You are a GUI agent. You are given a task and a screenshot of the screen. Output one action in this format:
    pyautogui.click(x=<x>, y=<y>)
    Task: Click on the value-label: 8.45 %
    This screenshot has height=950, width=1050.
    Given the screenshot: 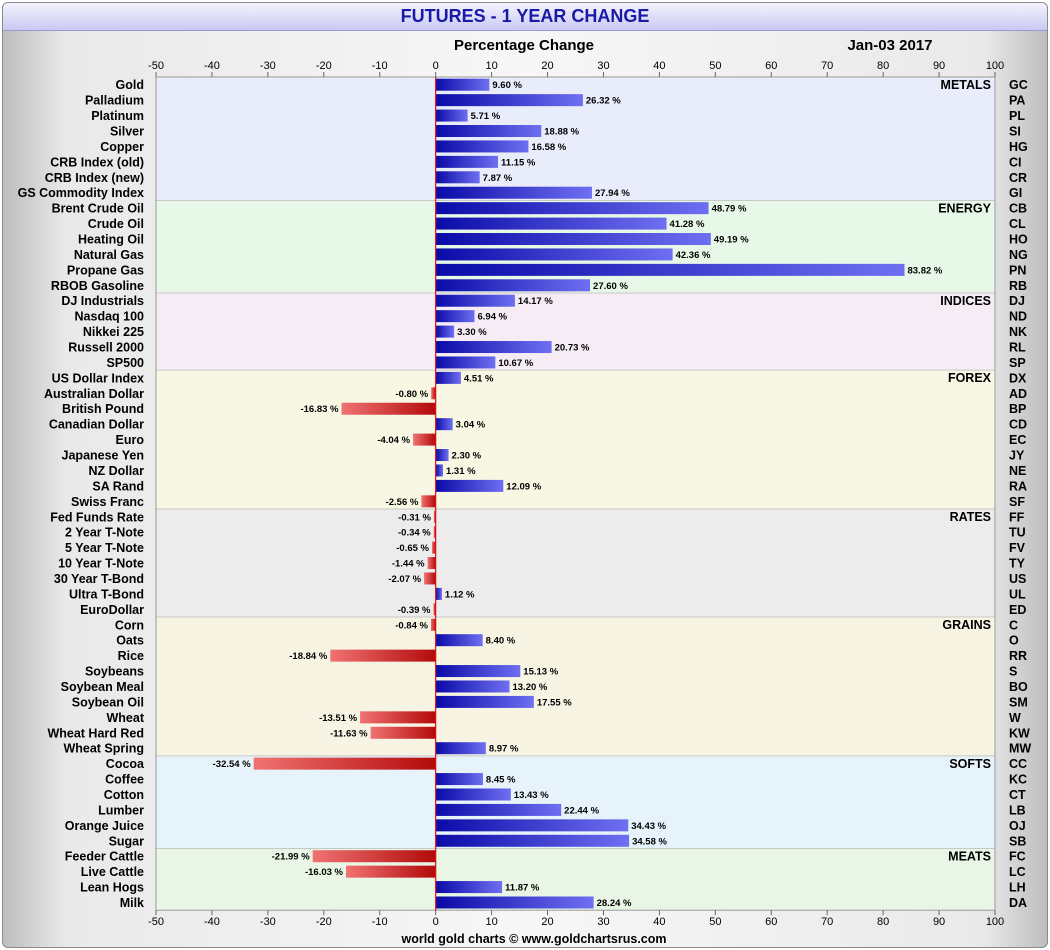 What is the action you would take?
    pyautogui.click(x=501, y=780)
    